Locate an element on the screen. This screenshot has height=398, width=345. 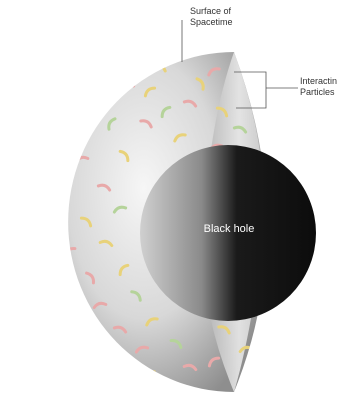
black-hole-label: Black hole is located at coordinates (229, 229).